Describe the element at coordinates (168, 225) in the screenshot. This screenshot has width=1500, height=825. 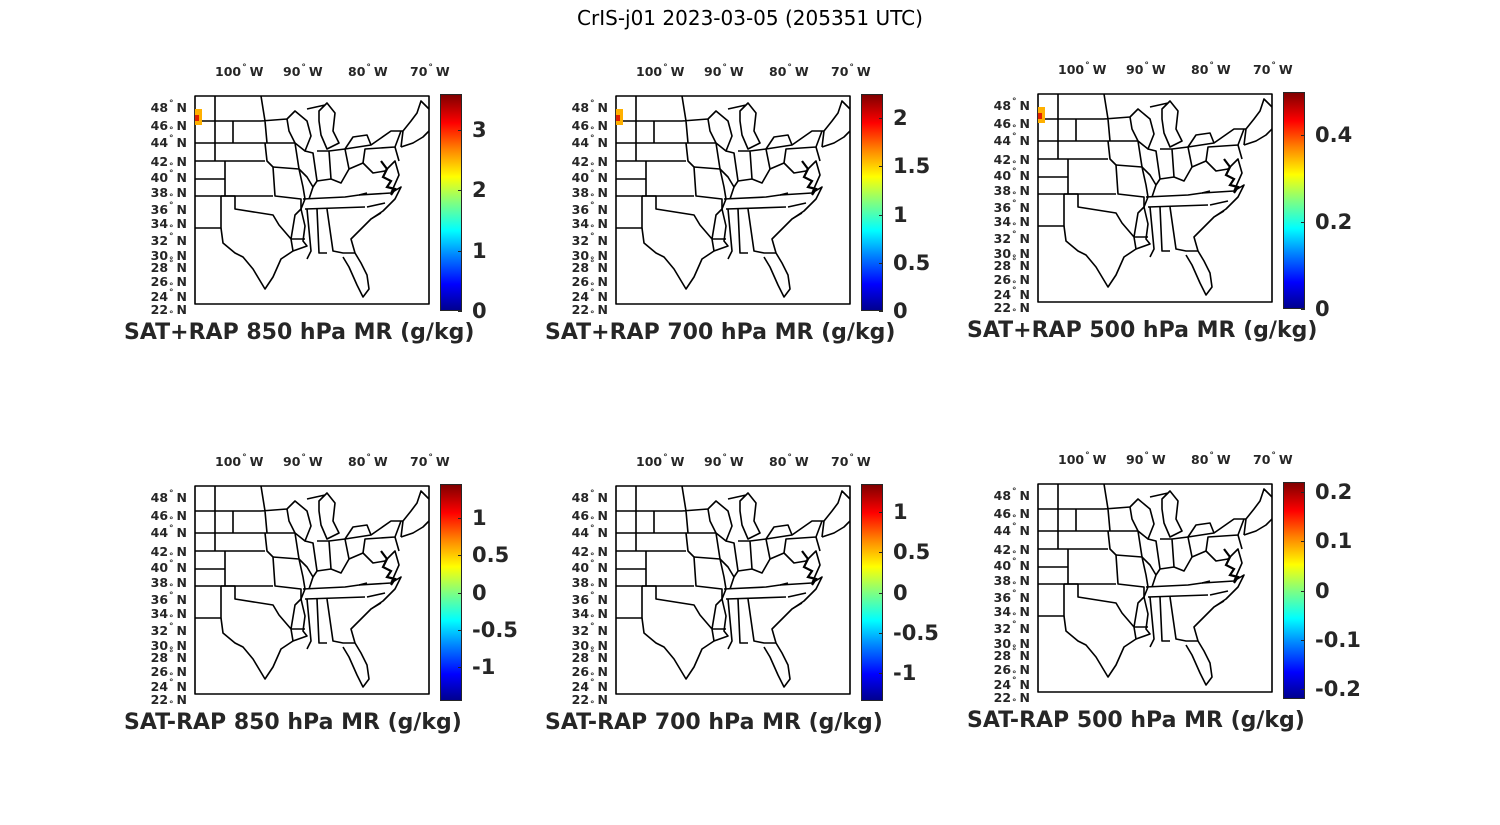
I see `lat-tick-label: 34° N` at that location.